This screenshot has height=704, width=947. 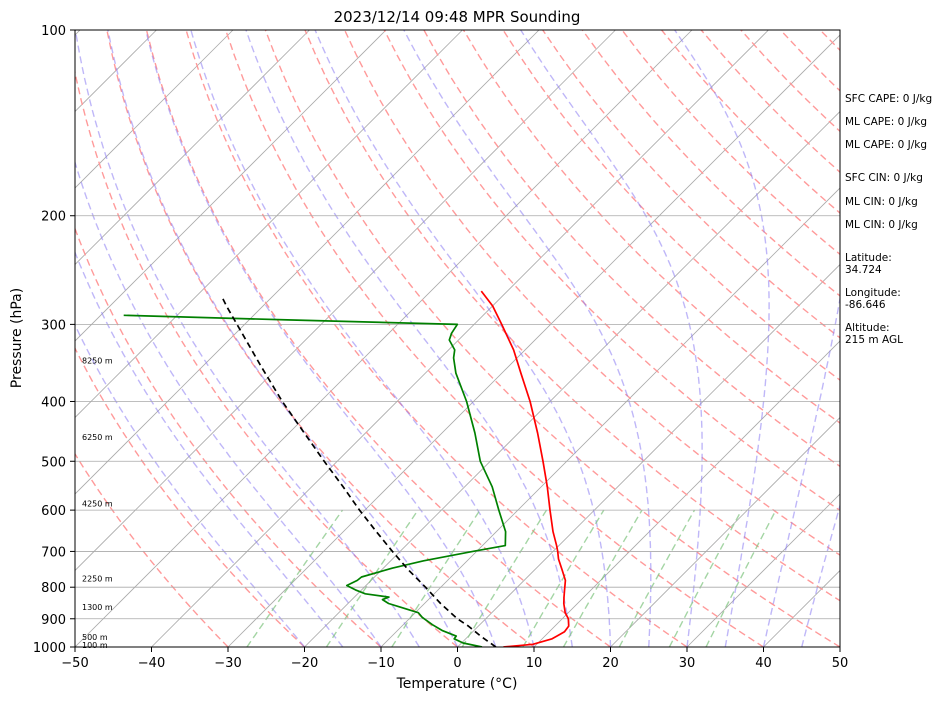 I want to click on x-tick-label: −20, so click(x=304, y=663).